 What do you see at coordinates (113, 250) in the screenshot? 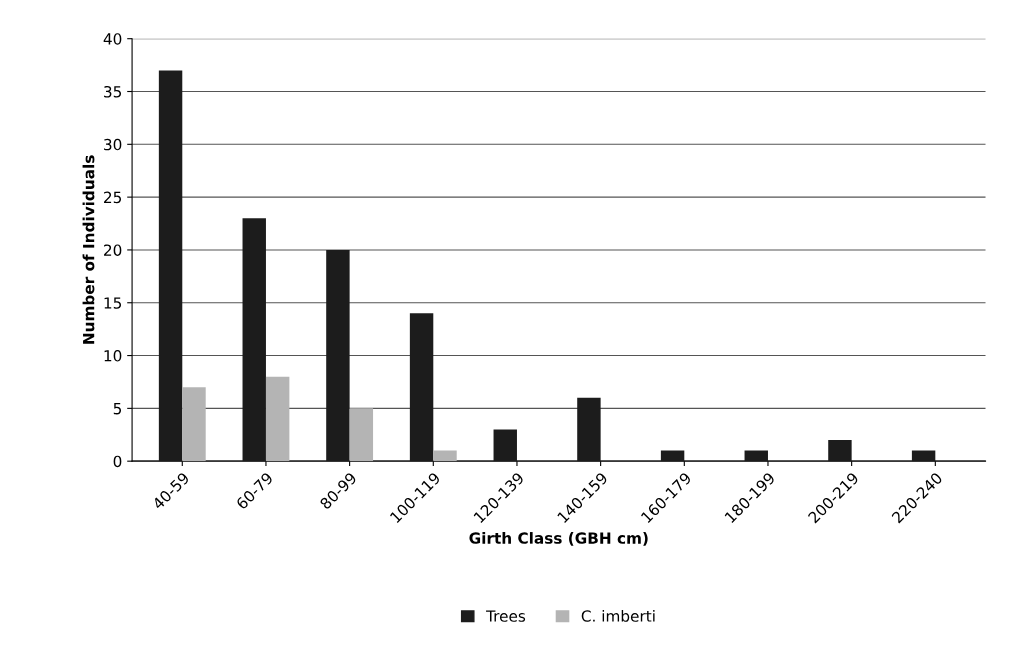
I see `y-tick-label: 20` at bounding box center [113, 250].